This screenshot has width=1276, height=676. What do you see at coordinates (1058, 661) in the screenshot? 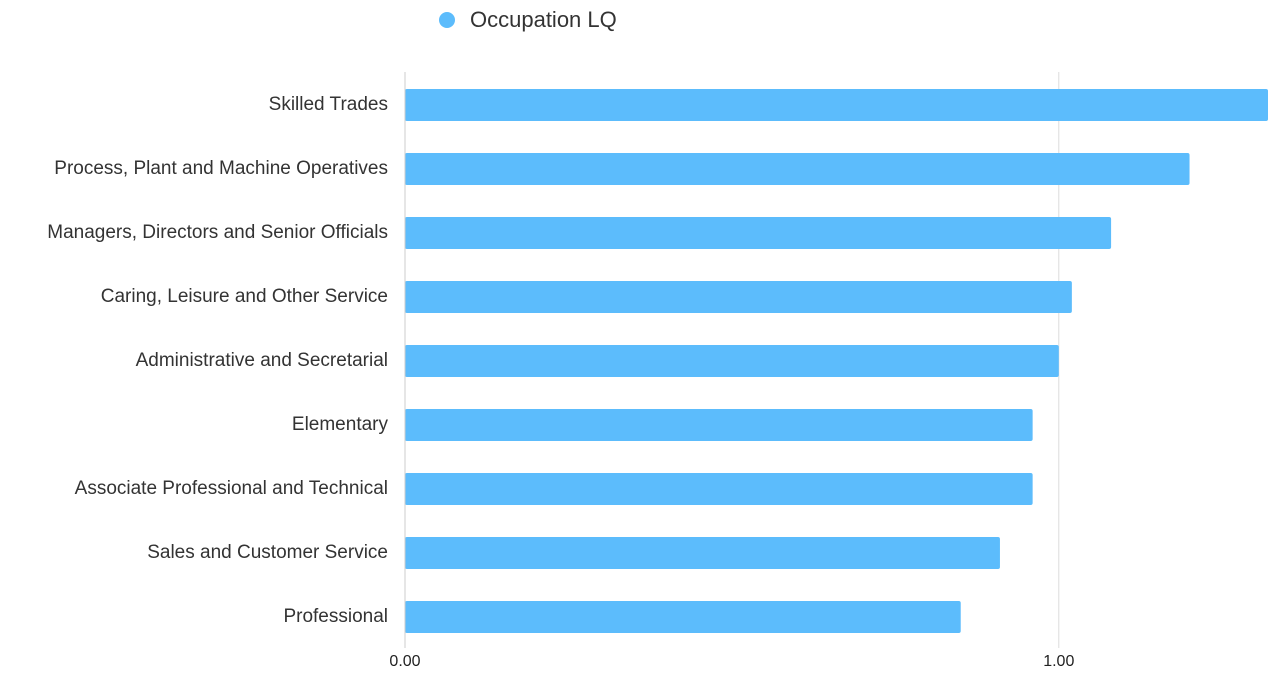
I see `x-tick-label: 1.00` at bounding box center [1058, 661].